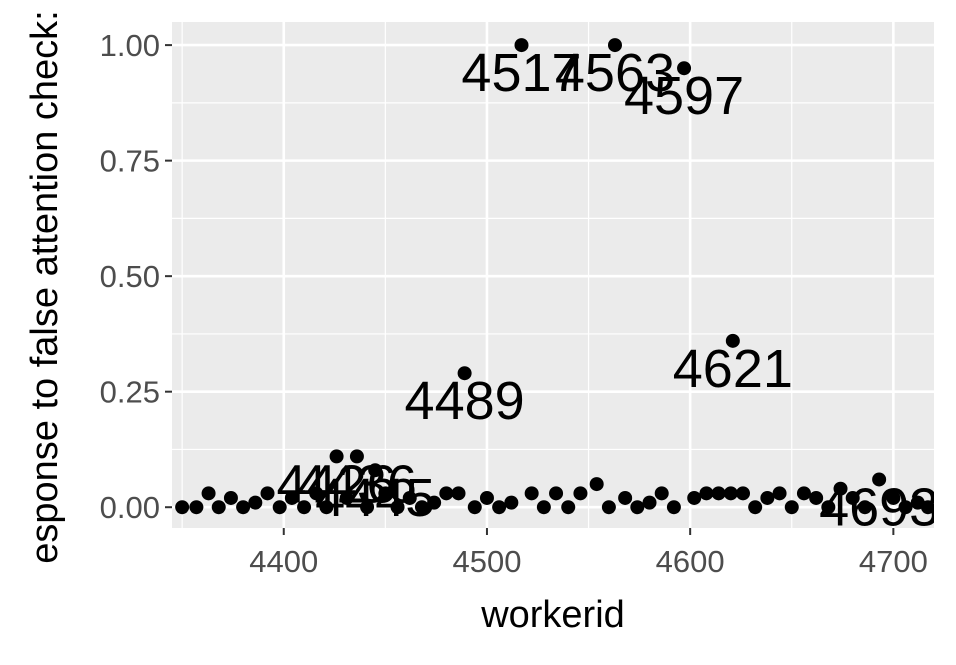  I want to click on y-tick-label: 1.00, so click(130, 45).